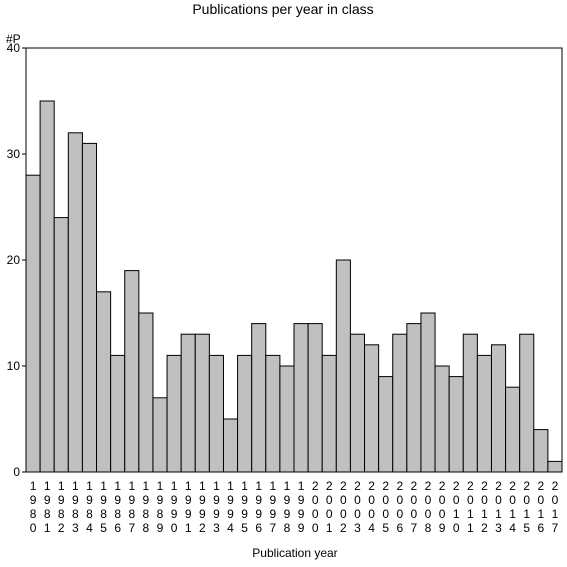 Image resolution: width=567 pixels, height=567 pixels. Describe the element at coordinates (188, 403) in the screenshot. I see `bar-1991` at that location.